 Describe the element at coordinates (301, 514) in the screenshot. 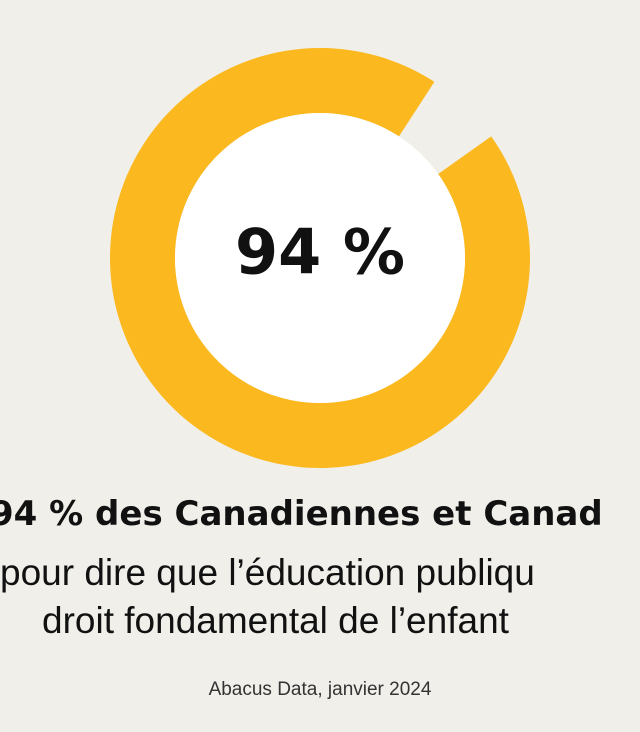

I see `headline: 94 % des Canadiennes et Canad` at that location.